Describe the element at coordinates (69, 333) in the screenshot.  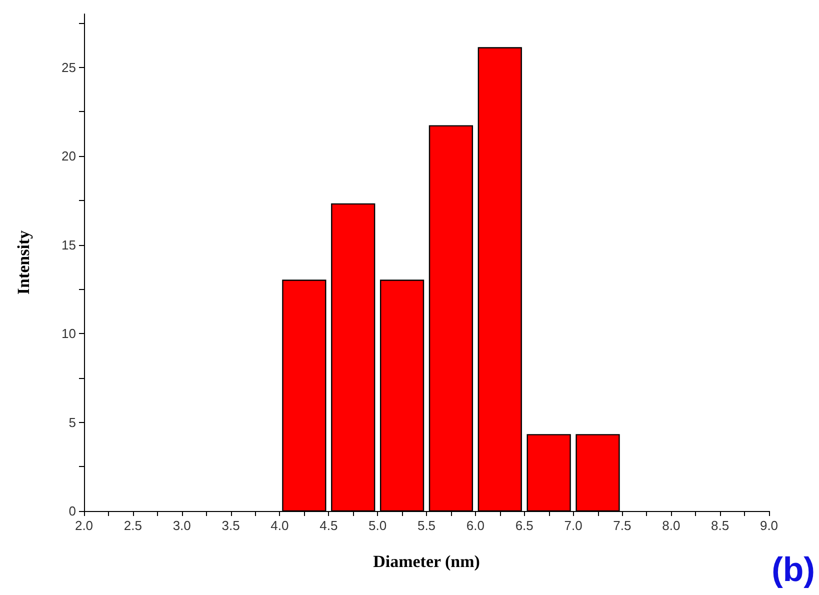
I see `y-tick-label: 10` at that location.